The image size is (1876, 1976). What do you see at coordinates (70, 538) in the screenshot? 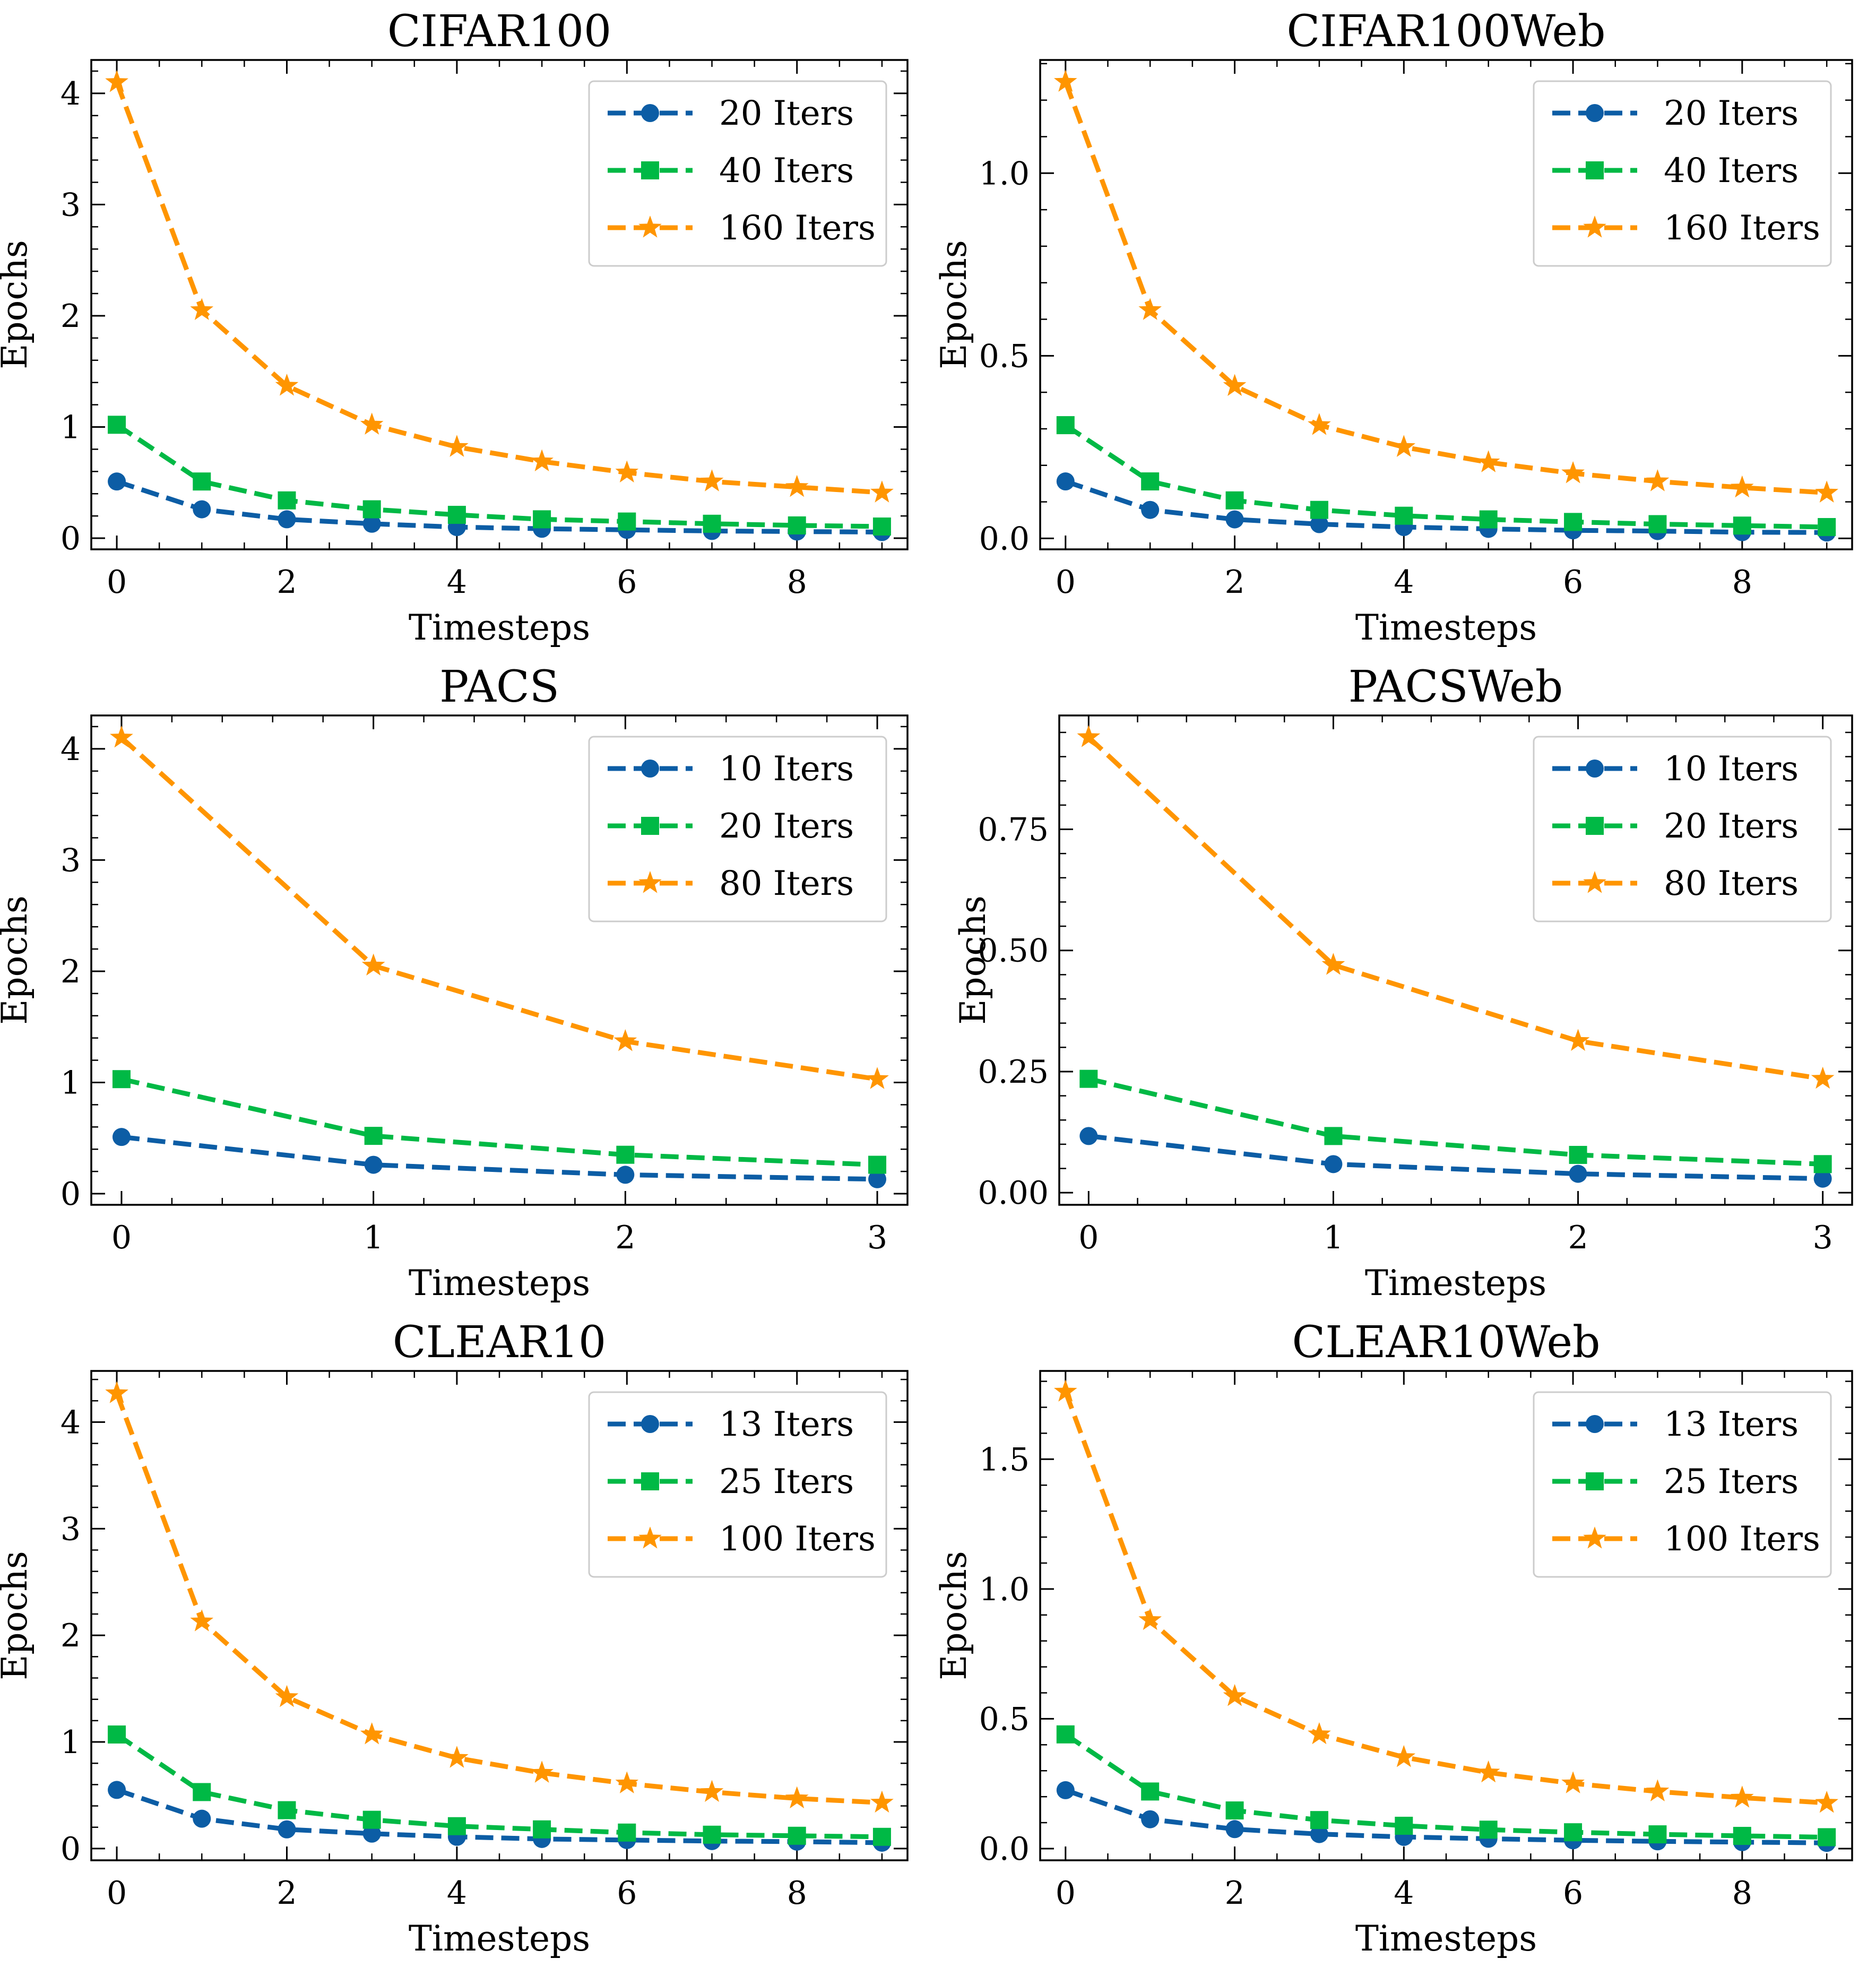
I see `y-tick-label: 0` at bounding box center [70, 538].